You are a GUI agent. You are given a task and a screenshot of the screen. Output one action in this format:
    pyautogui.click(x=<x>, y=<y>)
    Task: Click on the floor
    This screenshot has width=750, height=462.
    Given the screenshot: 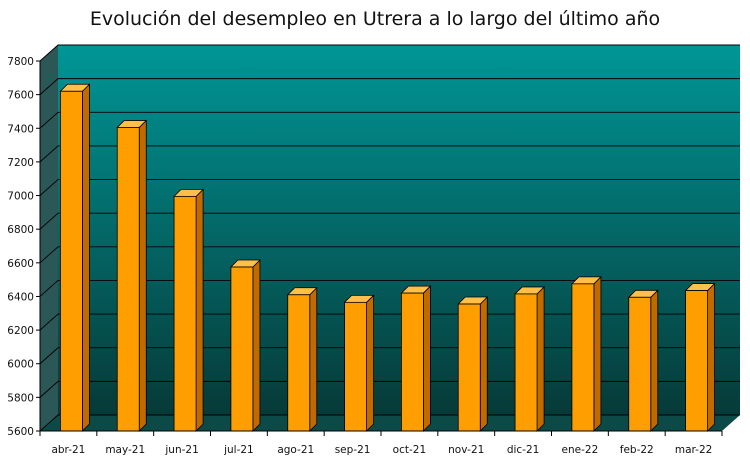 What is the action you would take?
    pyautogui.click(x=390, y=423)
    